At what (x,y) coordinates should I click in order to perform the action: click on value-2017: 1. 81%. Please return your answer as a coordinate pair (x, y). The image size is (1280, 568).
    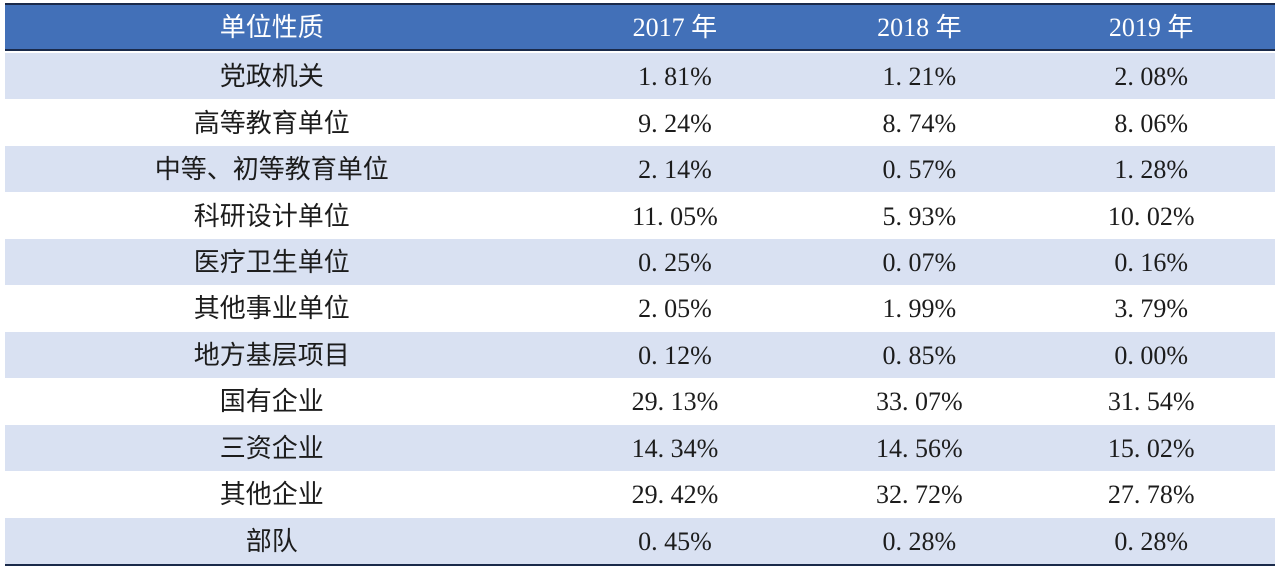
    Looking at the image, I should click on (675, 77).